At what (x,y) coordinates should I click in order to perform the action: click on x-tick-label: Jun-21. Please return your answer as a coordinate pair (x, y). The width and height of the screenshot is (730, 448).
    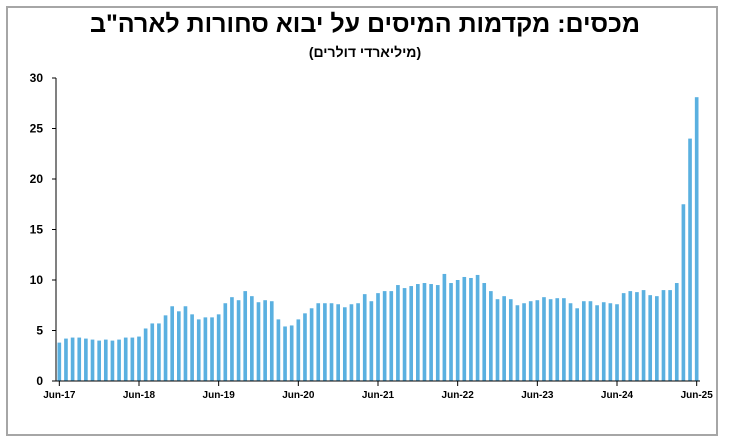
    Looking at the image, I should click on (378, 395).